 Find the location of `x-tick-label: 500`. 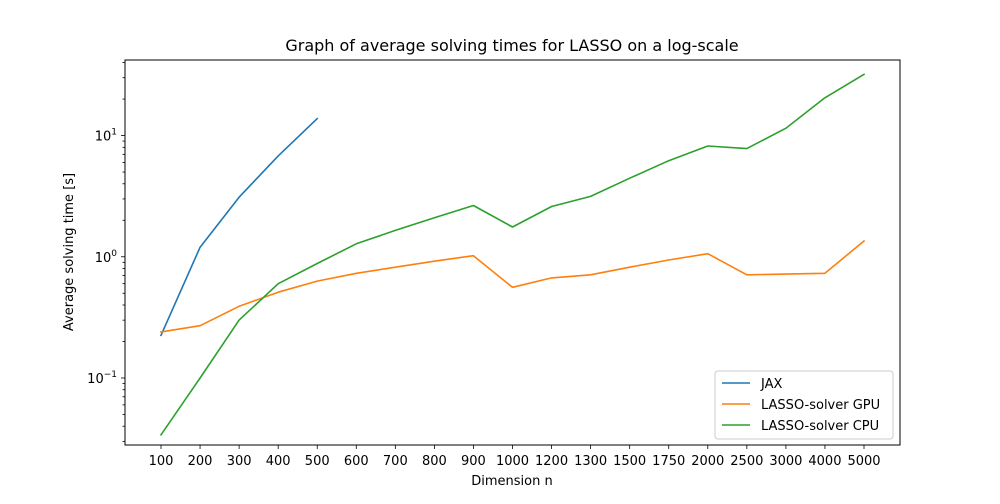

x-tick-label: 500 is located at coordinates (317, 461).